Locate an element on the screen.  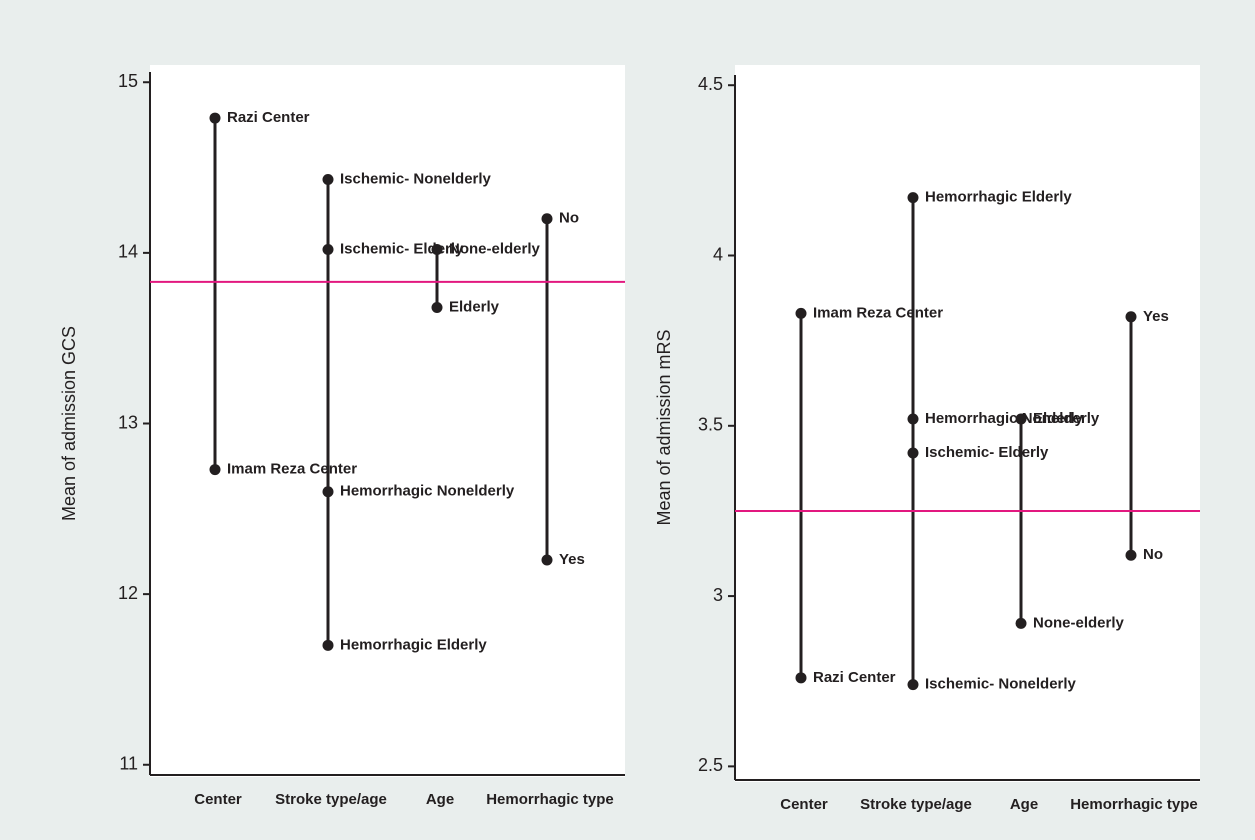
y-axis-label: Mean of admission mRS is located at coordinates (664, 427).